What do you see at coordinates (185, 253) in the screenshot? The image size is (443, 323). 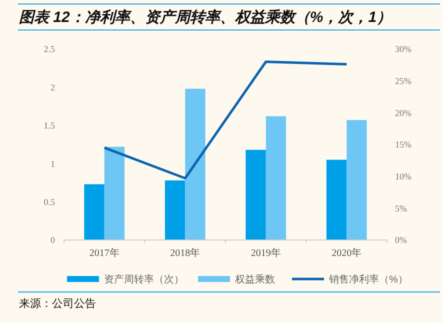 I see `x-tick-label: 2018年` at bounding box center [185, 253].